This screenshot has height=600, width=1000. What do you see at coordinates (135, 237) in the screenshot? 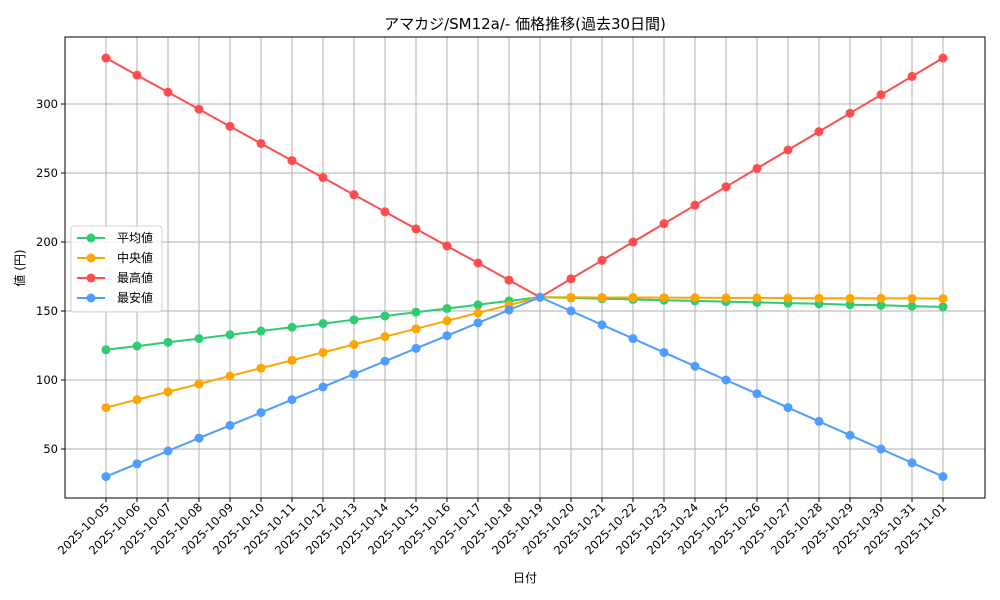
I see `legend-label: 平均値` at bounding box center [135, 237].